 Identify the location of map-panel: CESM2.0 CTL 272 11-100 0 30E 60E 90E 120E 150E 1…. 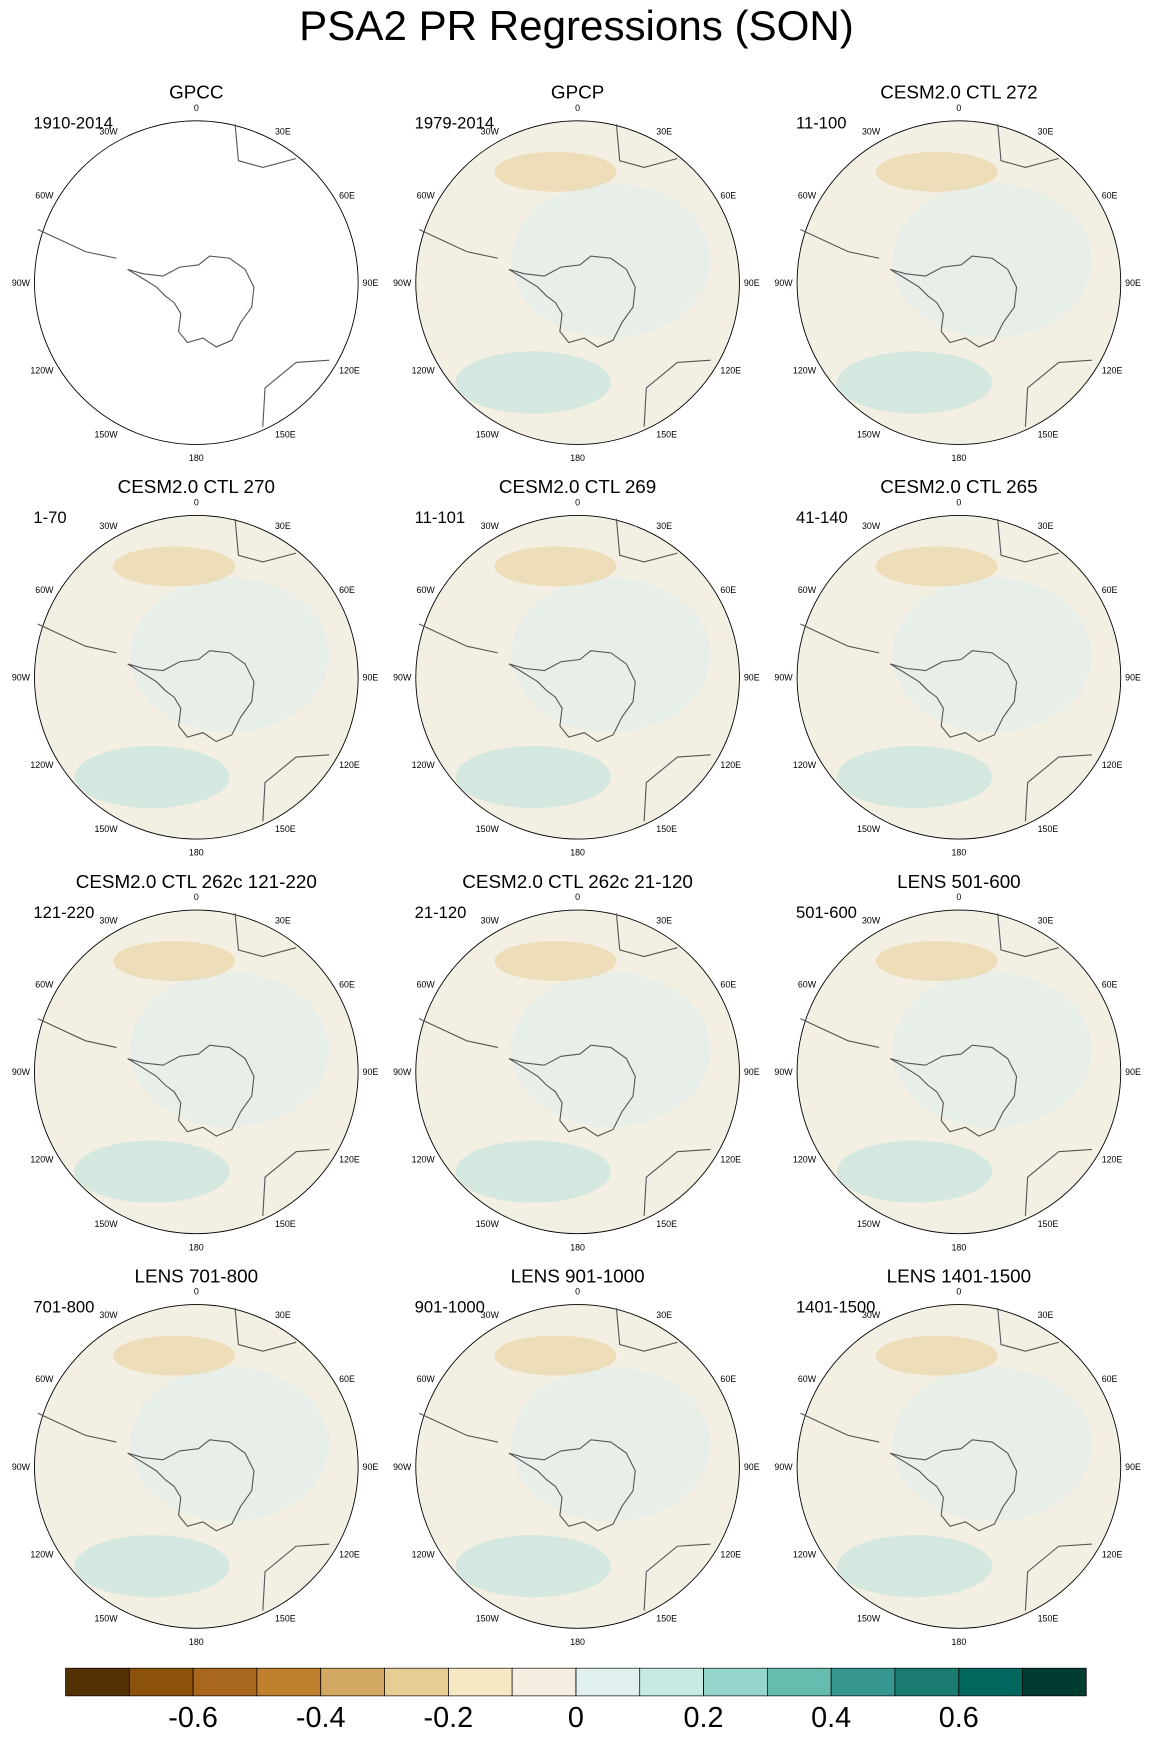
(957, 272).